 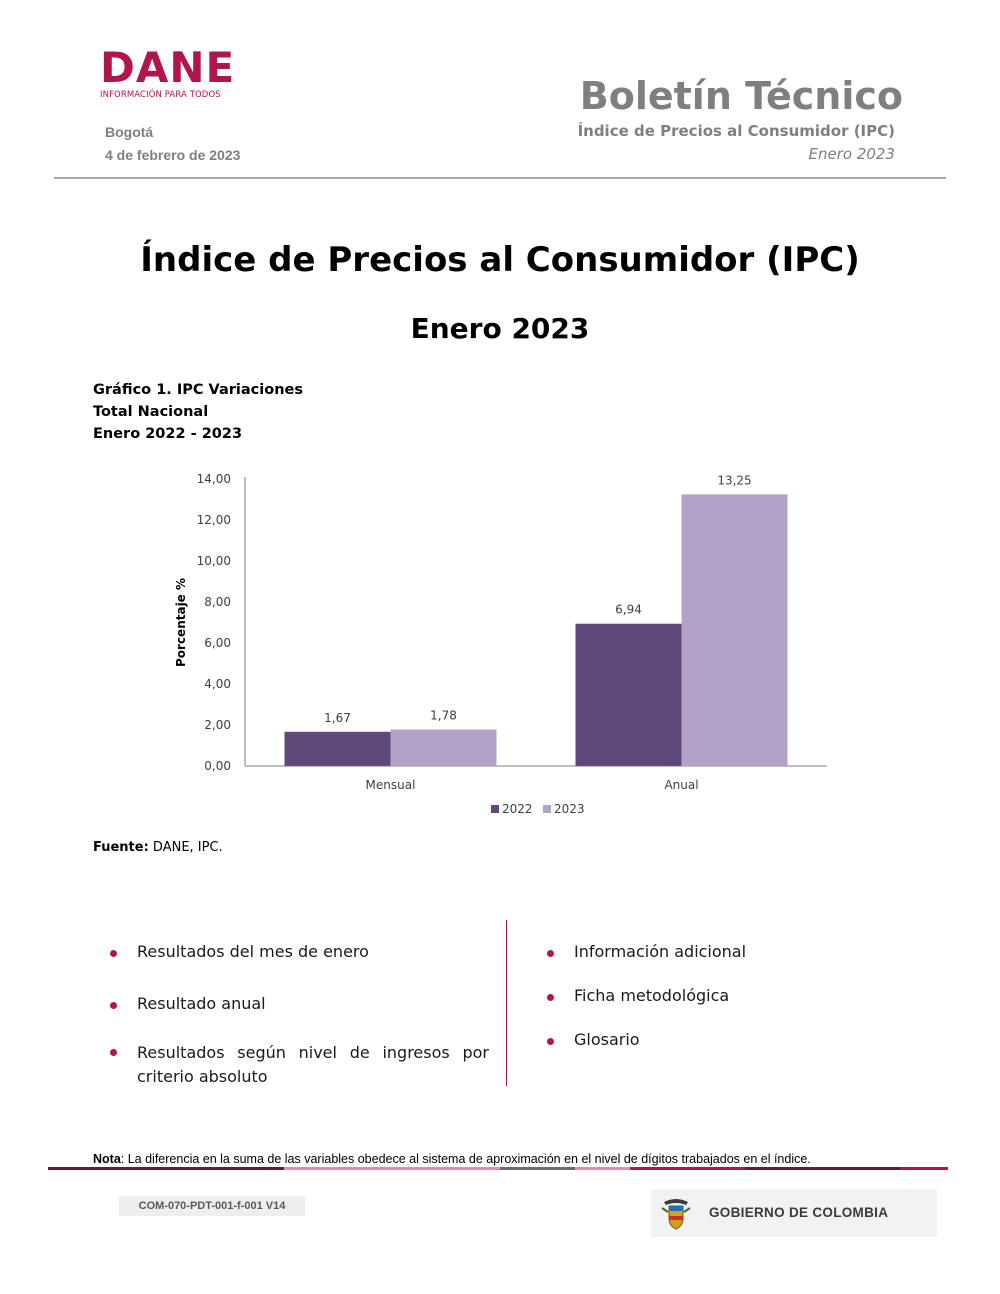 I want to click on list-item: Resultados del mes de enero, so click(x=253, y=951).